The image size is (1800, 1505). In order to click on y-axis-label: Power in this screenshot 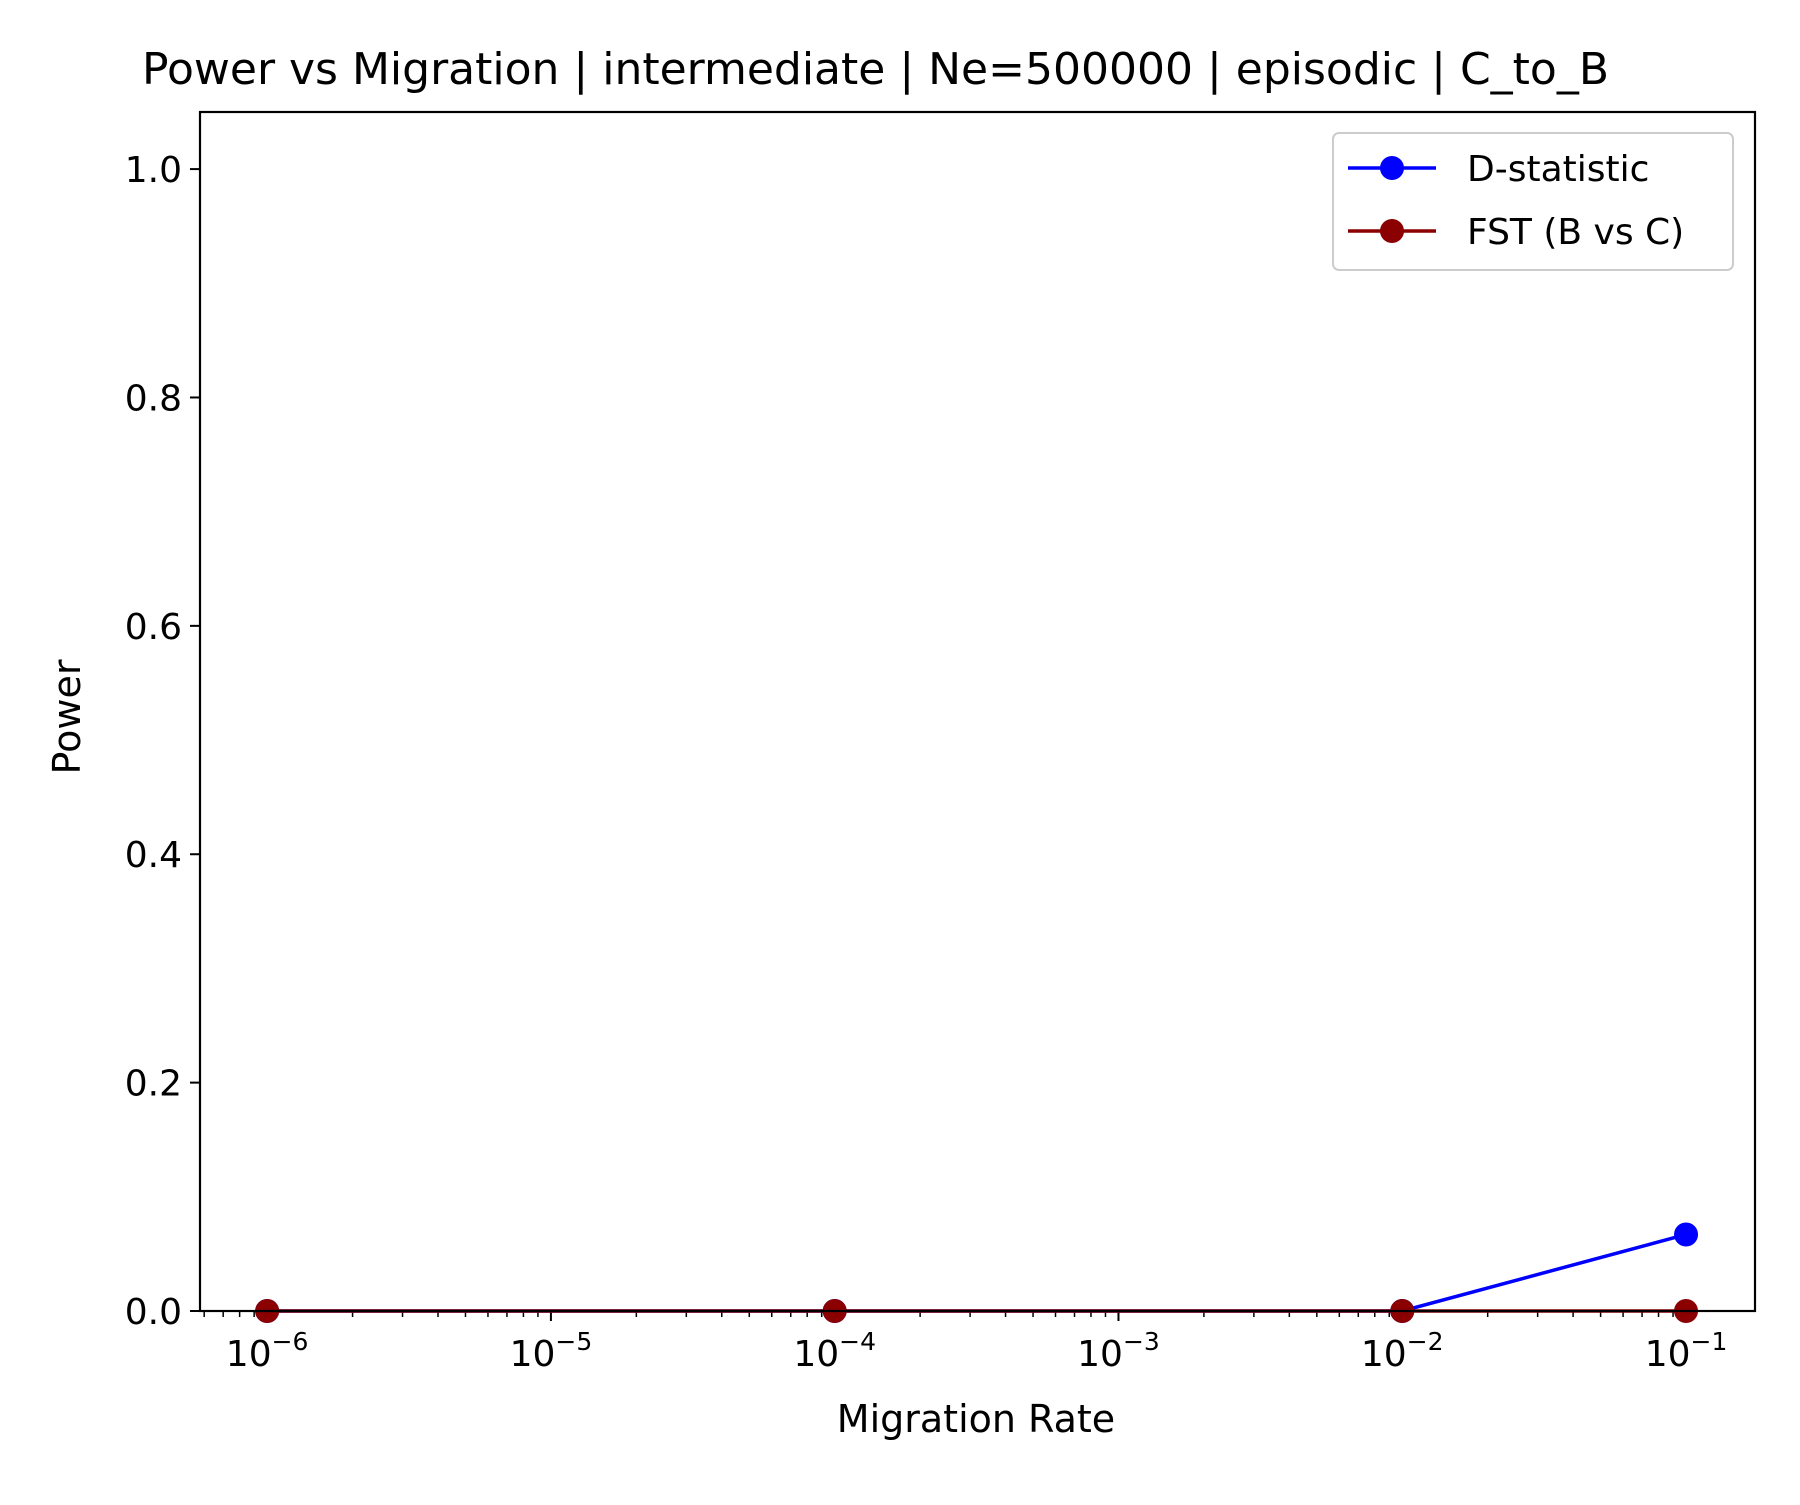, I will do `click(67, 716)`.